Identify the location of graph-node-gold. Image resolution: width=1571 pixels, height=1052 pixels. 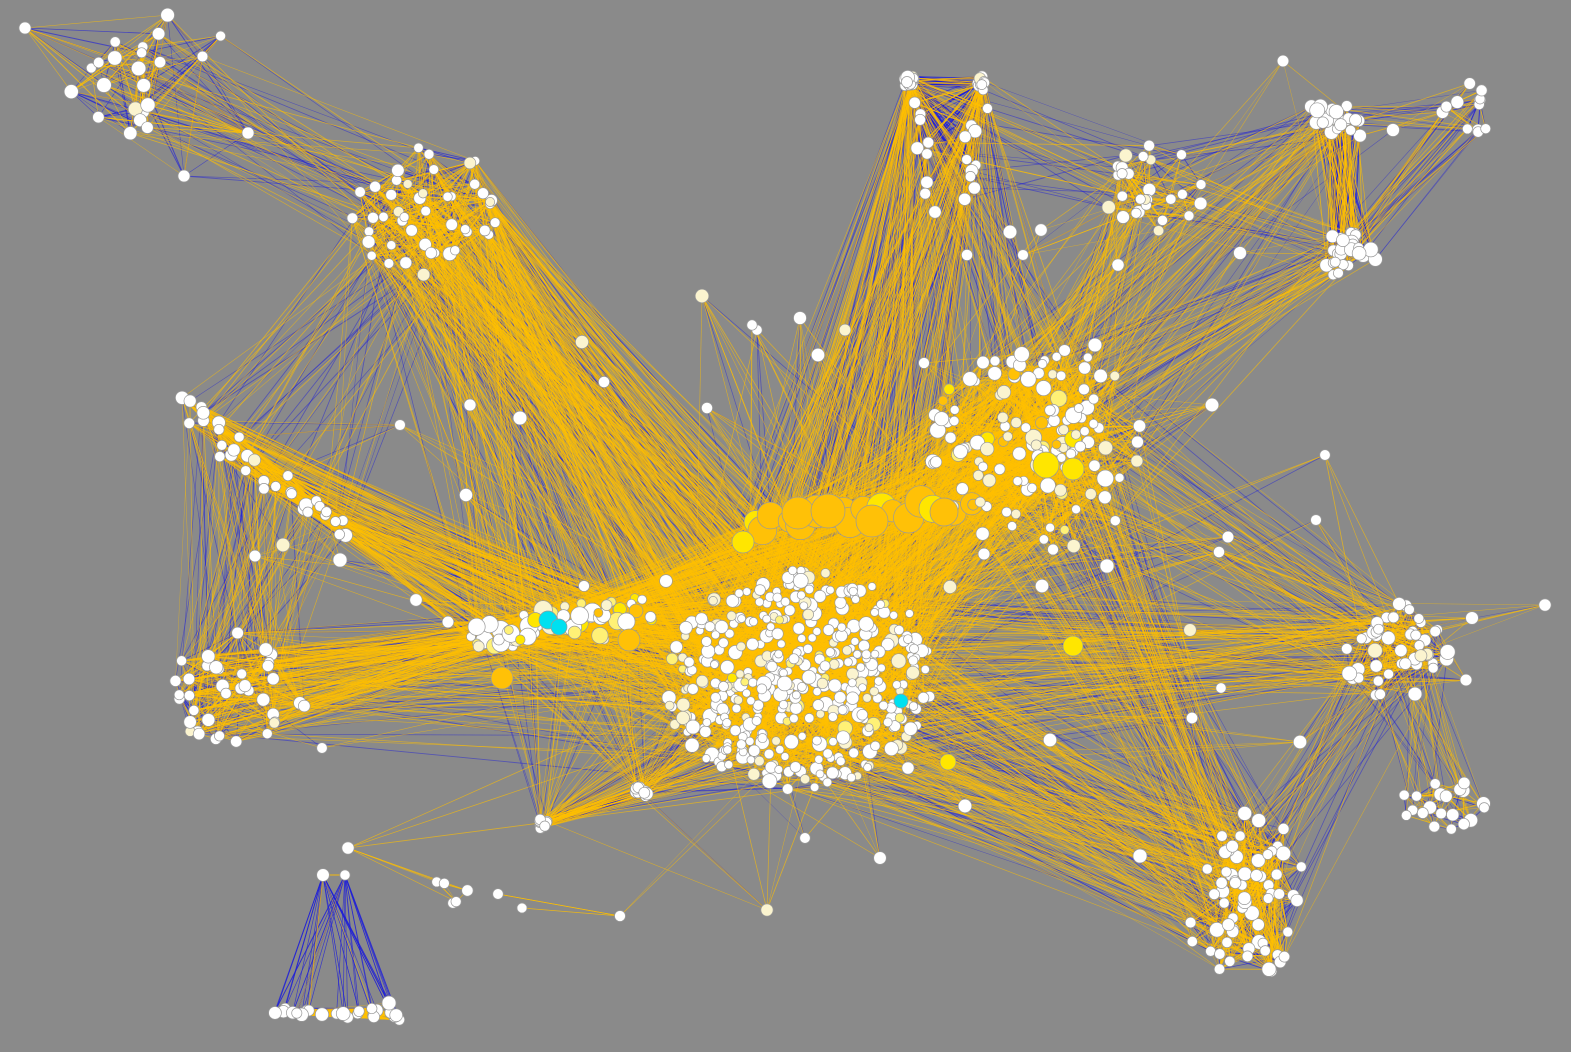
(798, 513).